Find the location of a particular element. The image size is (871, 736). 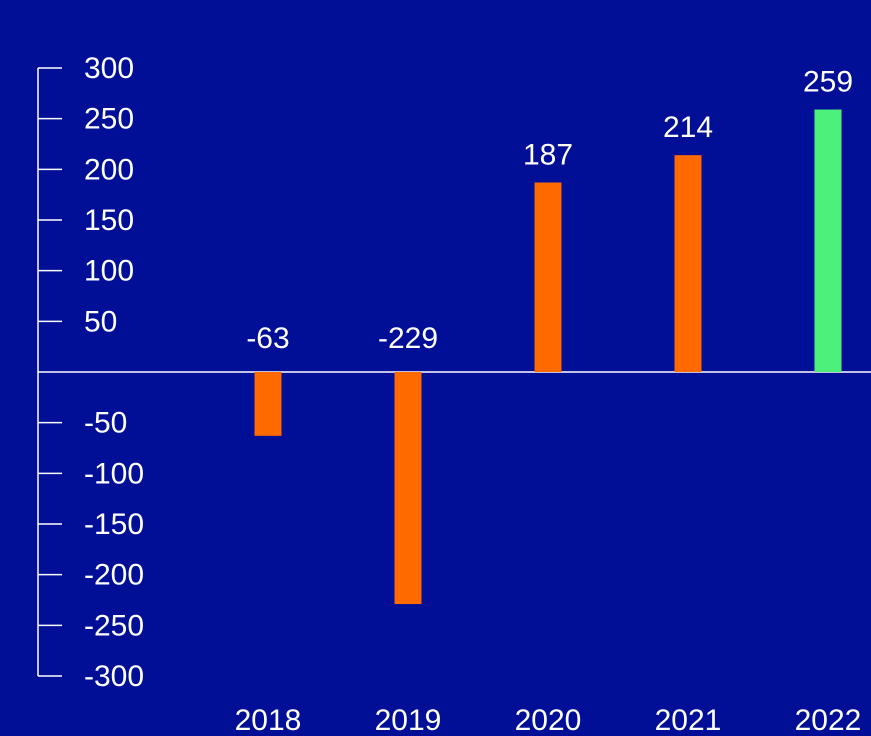

x-tick-labels-group: 2018 2019 2020 2021 2022 is located at coordinates (548, 720).